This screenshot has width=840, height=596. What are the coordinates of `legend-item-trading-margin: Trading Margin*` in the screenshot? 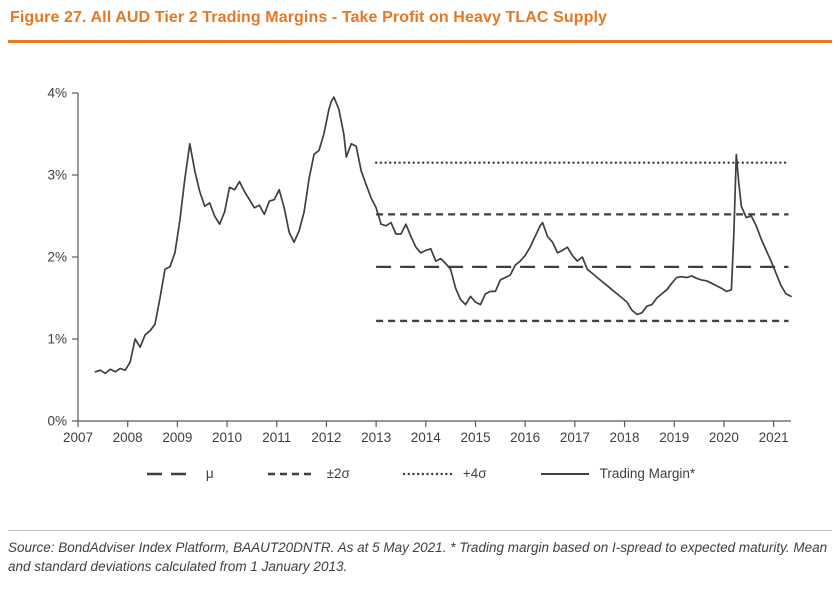 It's located at (617, 473).